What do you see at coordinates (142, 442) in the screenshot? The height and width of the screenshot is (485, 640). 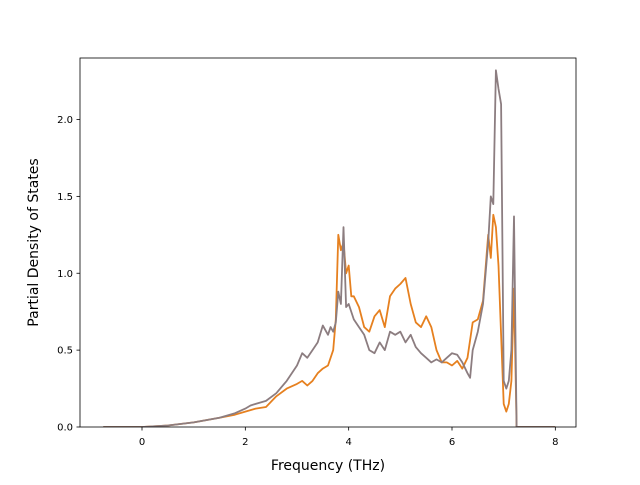 I see `x-tick-label: 0` at bounding box center [142, 442].